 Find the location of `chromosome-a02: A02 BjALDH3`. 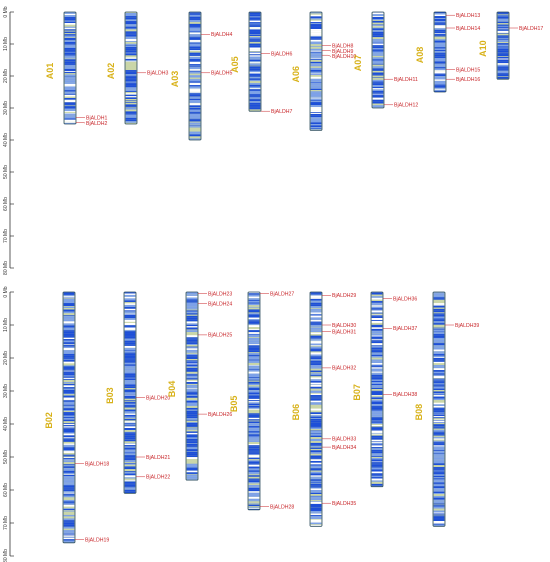

chromosome-a02: A02 BjALDH3 is located at coordinates (137, 68).